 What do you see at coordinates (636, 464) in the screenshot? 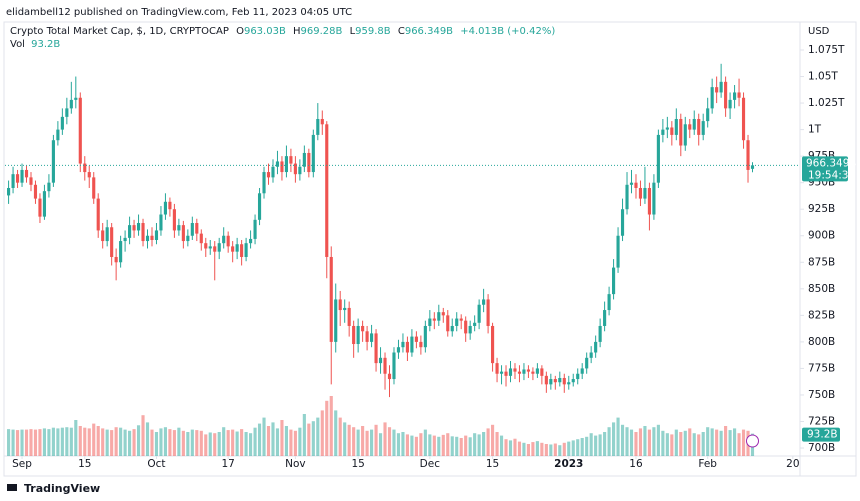
I see `x-tick-label: 16` at bounding box center [636, 464].